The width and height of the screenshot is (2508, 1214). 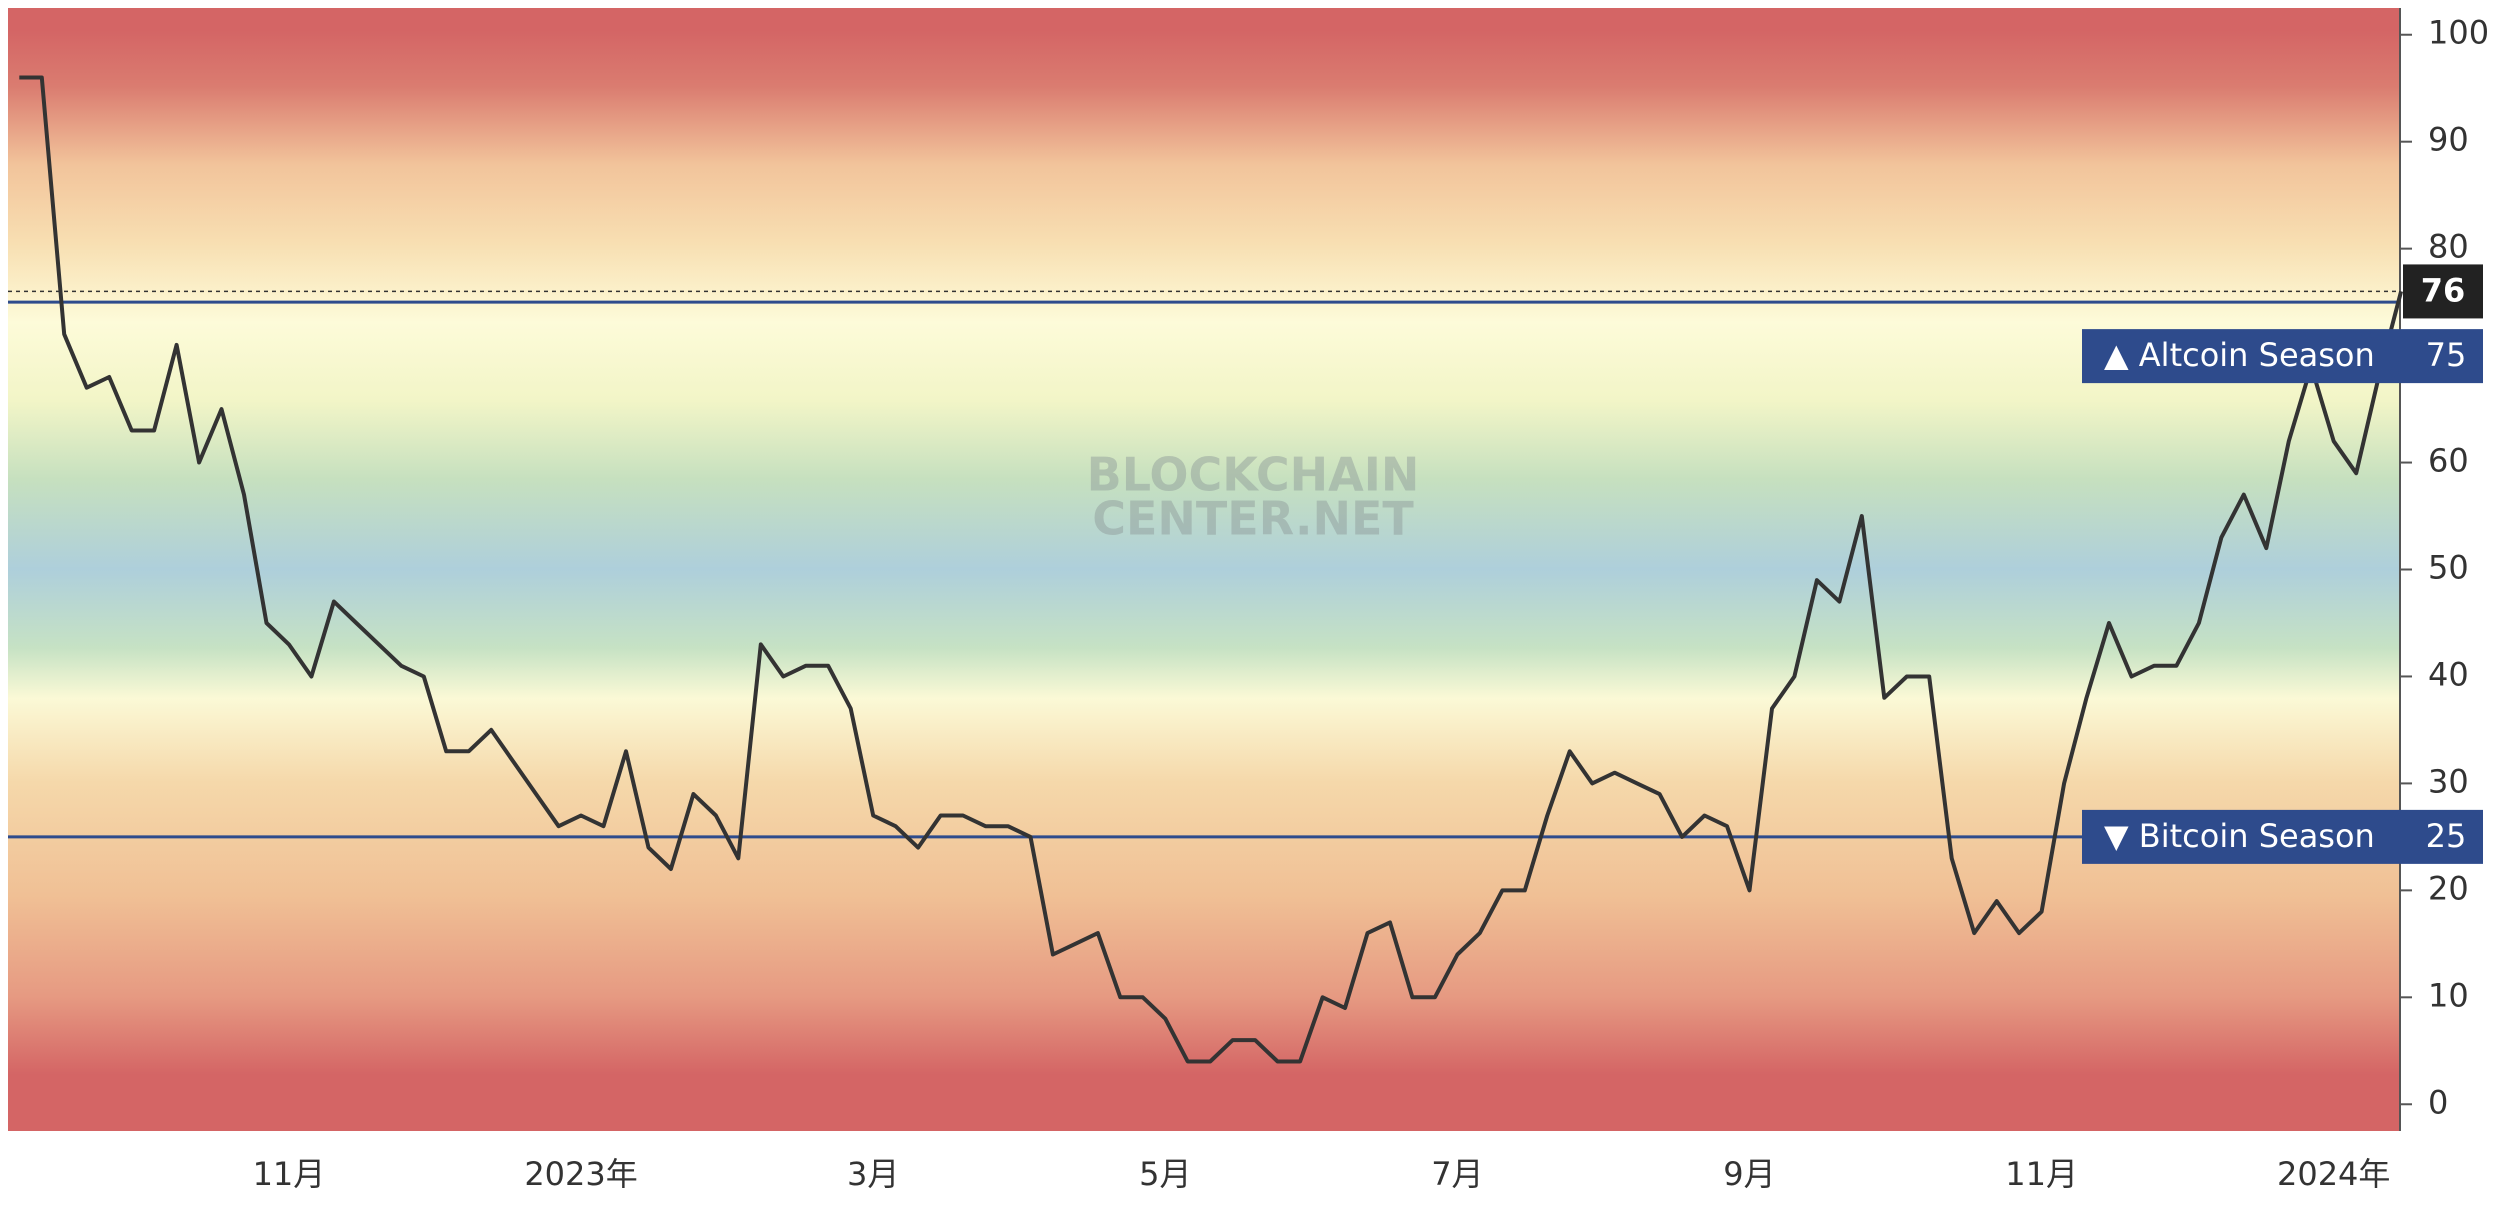 What do you see at coordinates (2448, 995) in the screenshot?
I see `y-tick-label: 10` at bounding box center [2448, 995].